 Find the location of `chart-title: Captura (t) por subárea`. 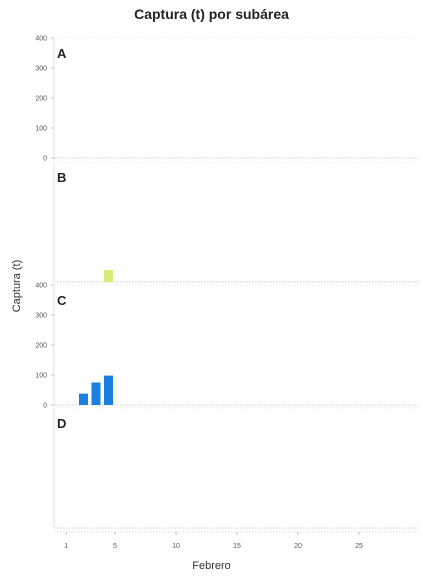

chart-title: Captura (t) por subárea is located at coordinates (211, 14).